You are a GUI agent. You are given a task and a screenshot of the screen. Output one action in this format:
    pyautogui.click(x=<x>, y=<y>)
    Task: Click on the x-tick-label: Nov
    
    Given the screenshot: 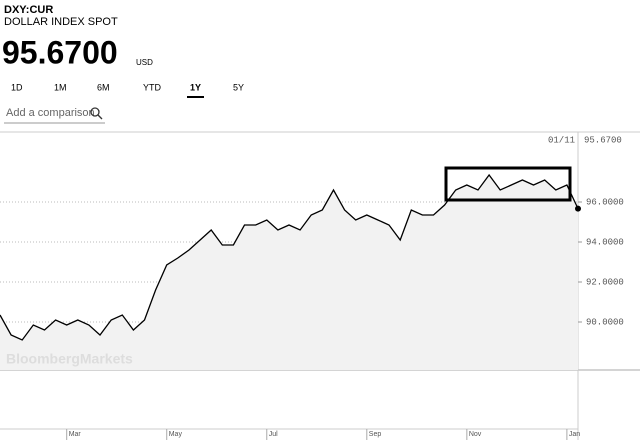 What is the action you would take?
    pyautogui.click(x=475, y=434)
    